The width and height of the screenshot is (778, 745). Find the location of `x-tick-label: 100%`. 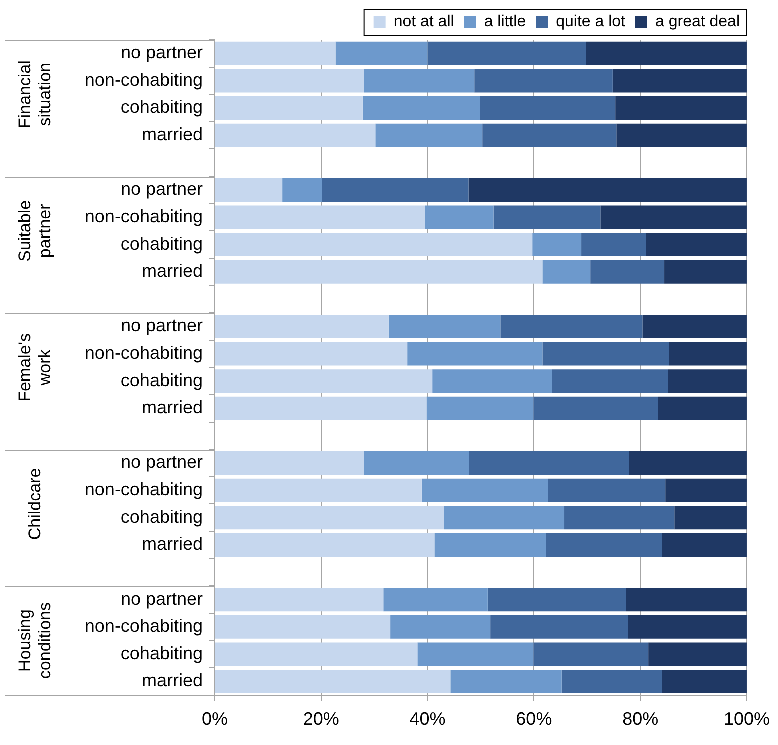

x-tick-label: 100% is located at coordinates (747, 719).